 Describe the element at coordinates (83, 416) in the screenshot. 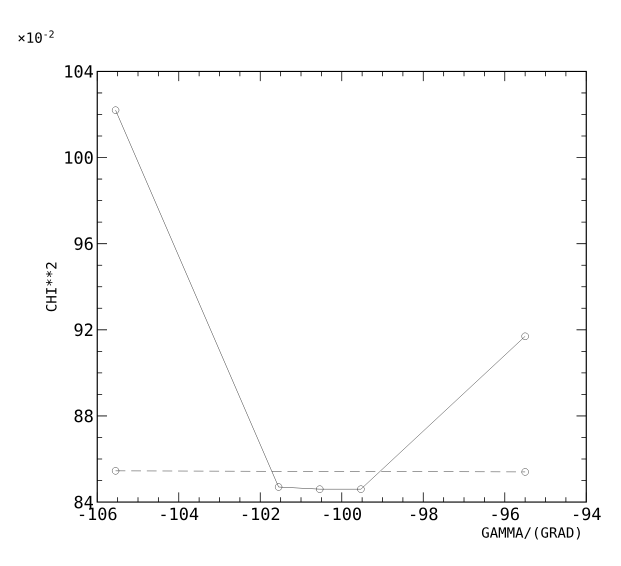

I see `y-tick-label: 88` at that location.